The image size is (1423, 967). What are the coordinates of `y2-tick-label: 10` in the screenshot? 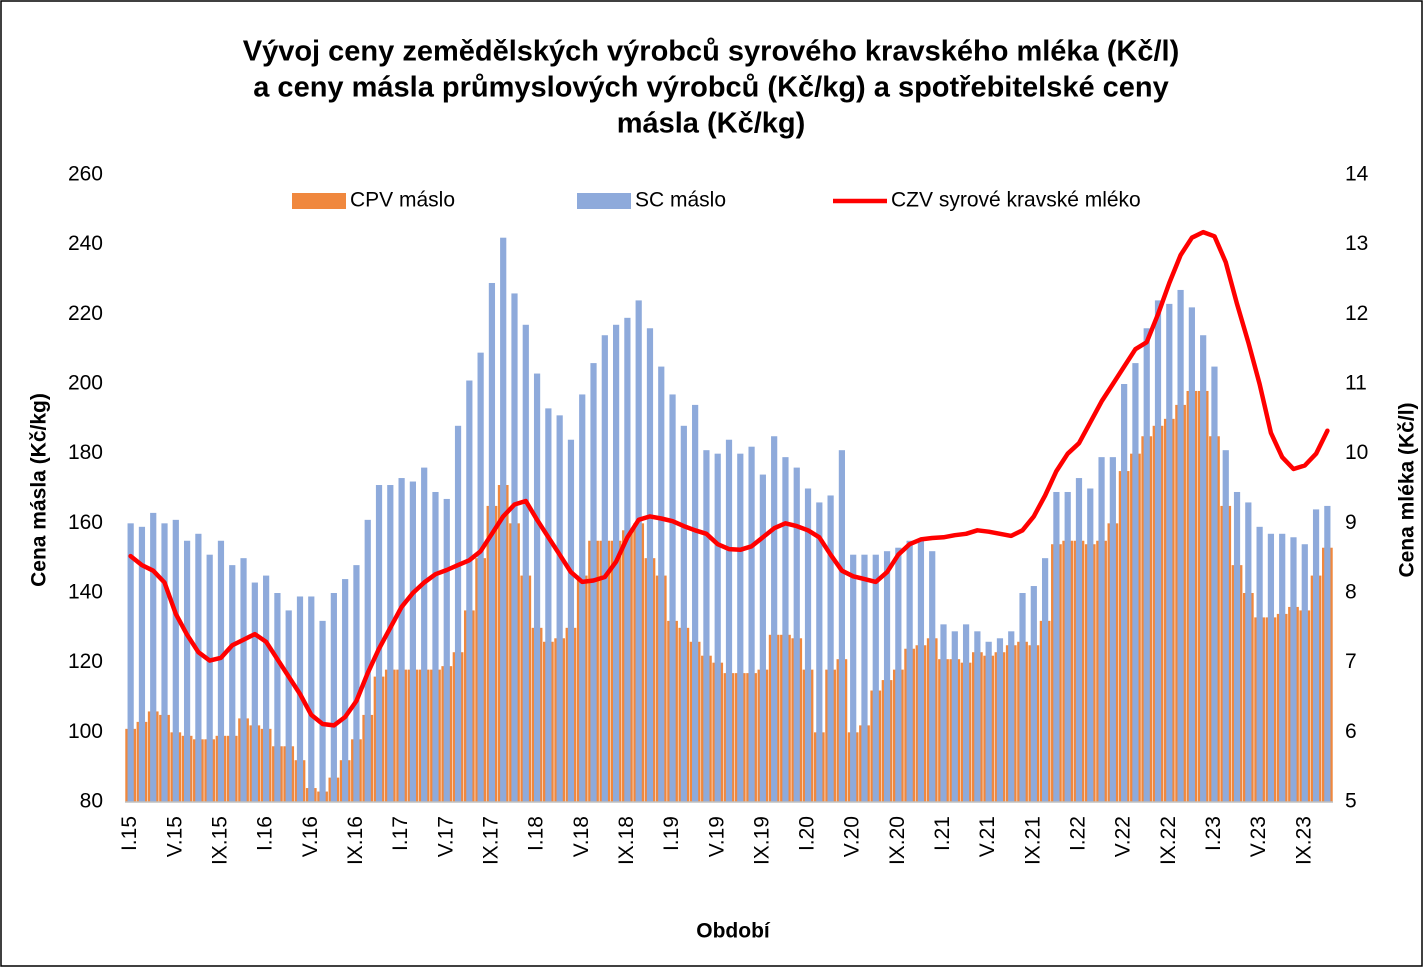 It's located at (1356, 452).